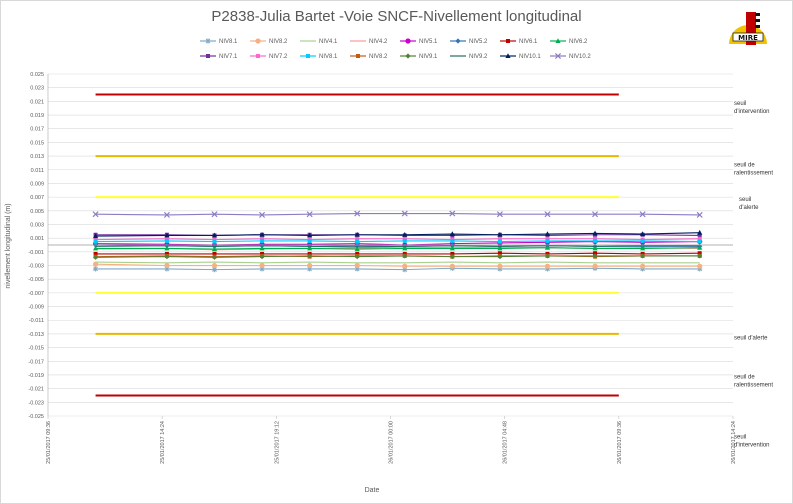  What do you see at coordinates (36, 349) in the screenshot?
I see `y-tick-label: -0.015` at bounding box center [36, 349].